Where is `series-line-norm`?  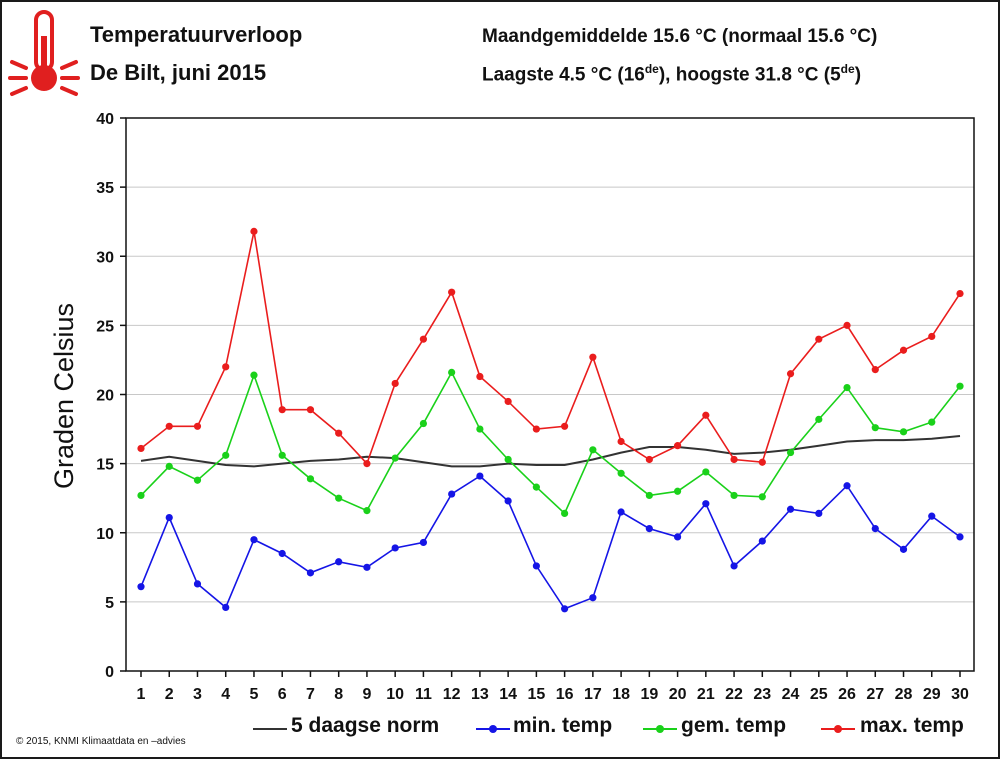
series-line-norm is located at coordinates (550, 451).